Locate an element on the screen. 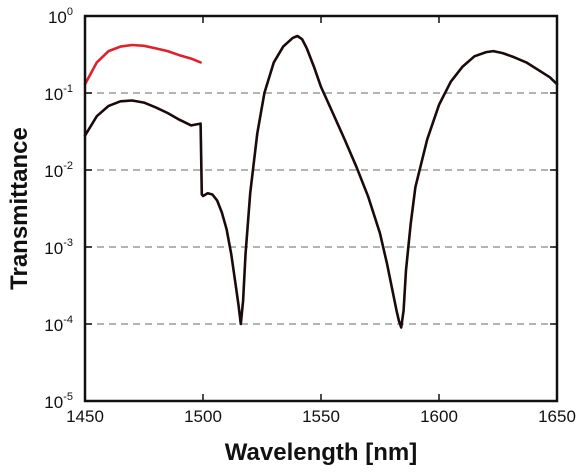  y-tick-exponent: -3 is located at coordinates (68, 243).